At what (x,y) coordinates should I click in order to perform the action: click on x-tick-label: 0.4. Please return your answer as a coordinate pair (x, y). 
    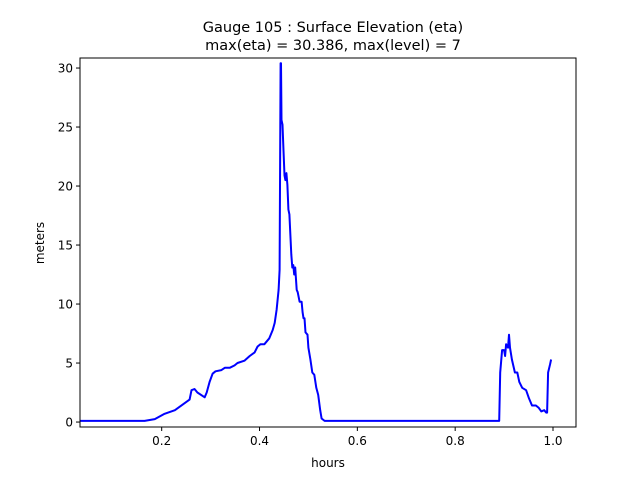
    Looking at the image, I should click on (259, 441).